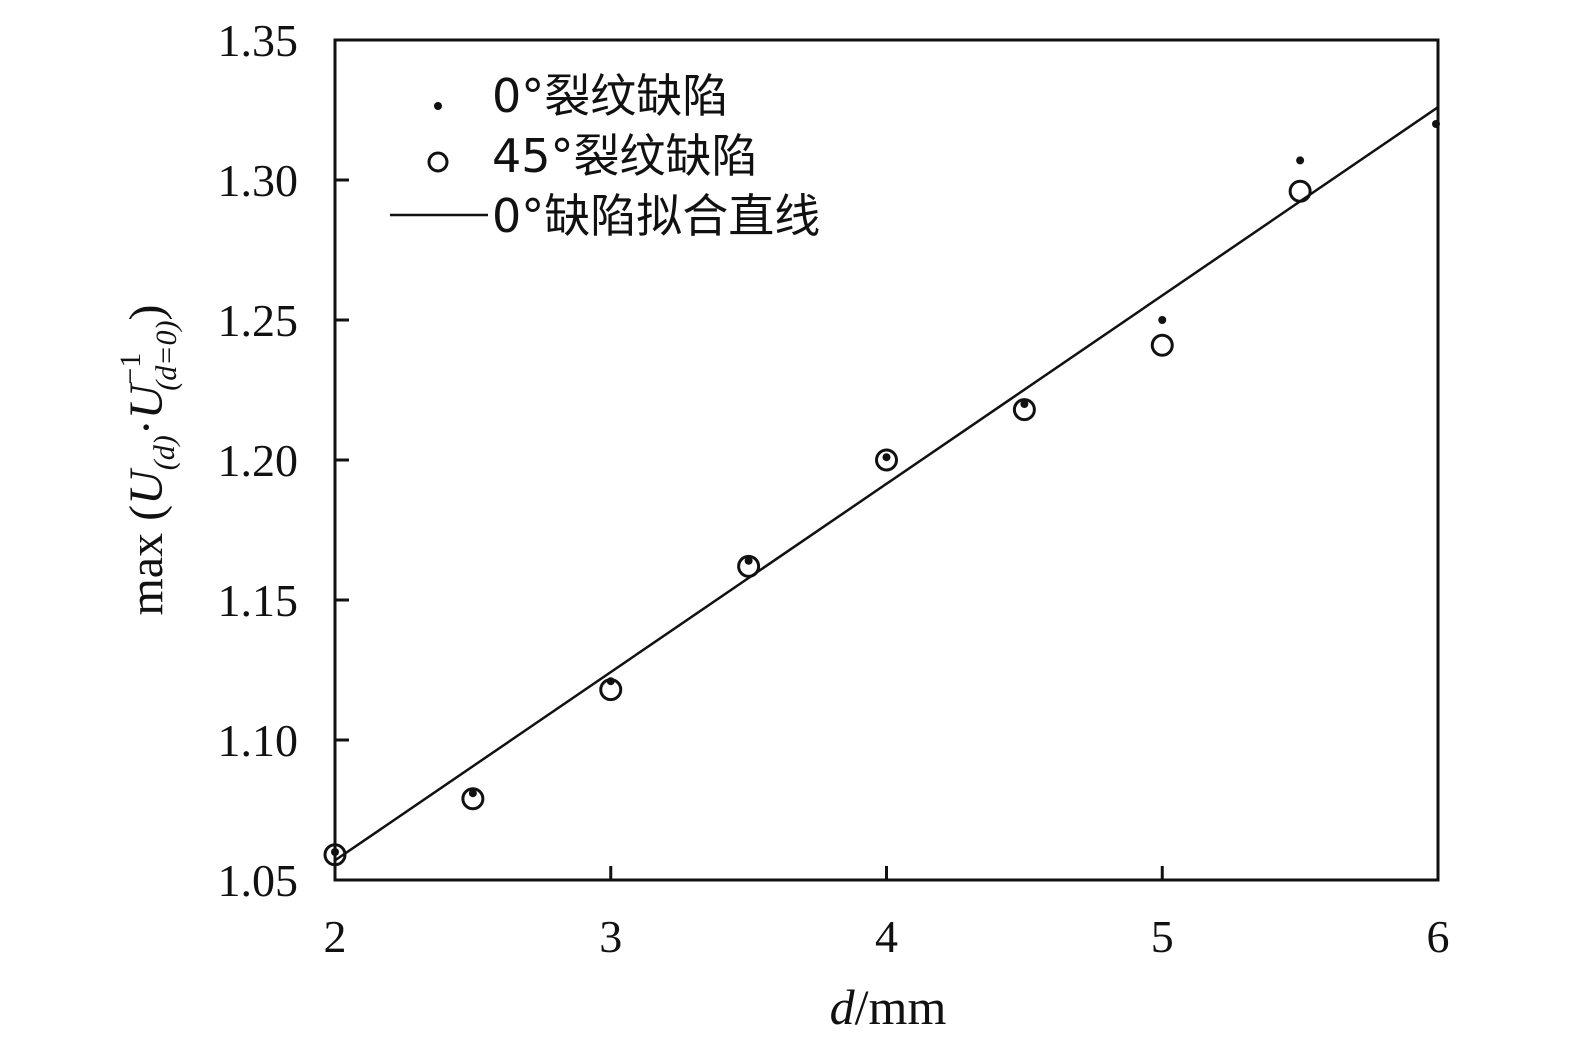 The width and height of the screenshot is (1575, 1052). I want to click on y-tick-label: 1.05, so click(258, 880).